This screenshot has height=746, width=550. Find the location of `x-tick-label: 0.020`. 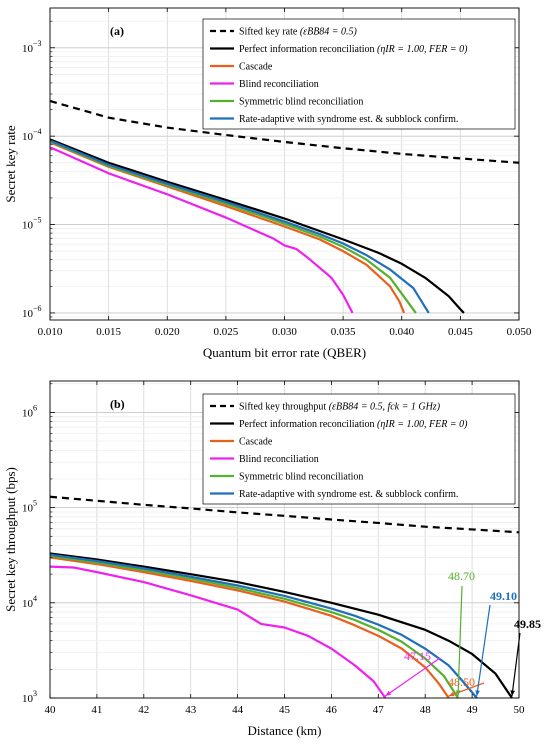

x-tick-label: 0.020 is located at coordinates (167, 332).